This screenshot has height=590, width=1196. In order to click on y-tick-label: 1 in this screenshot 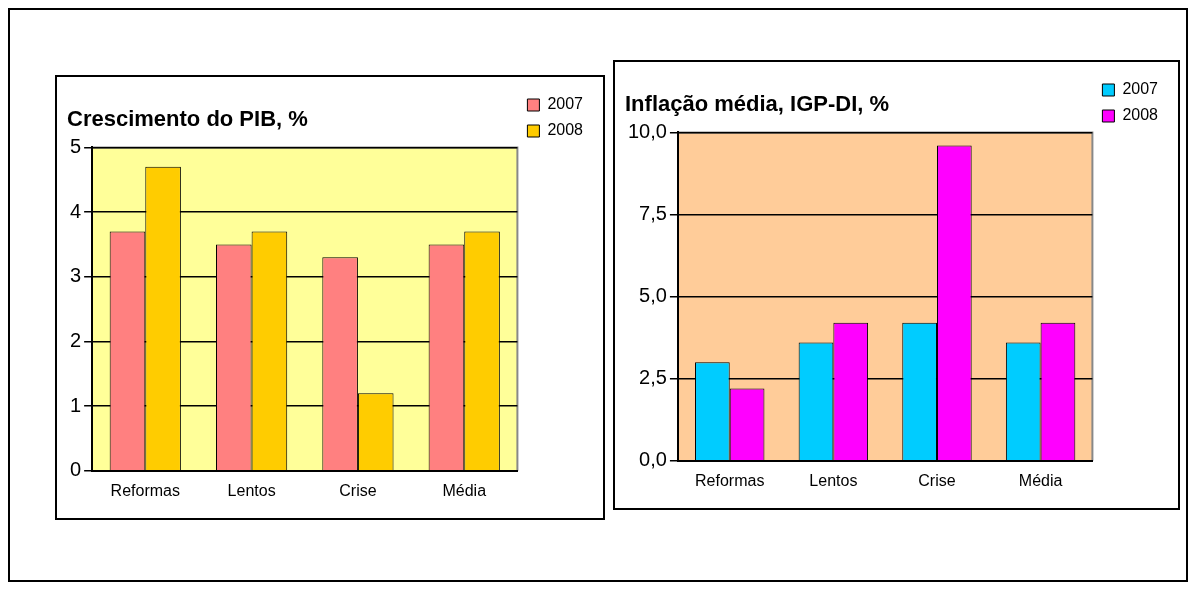, I will do `click(76, 404)`.